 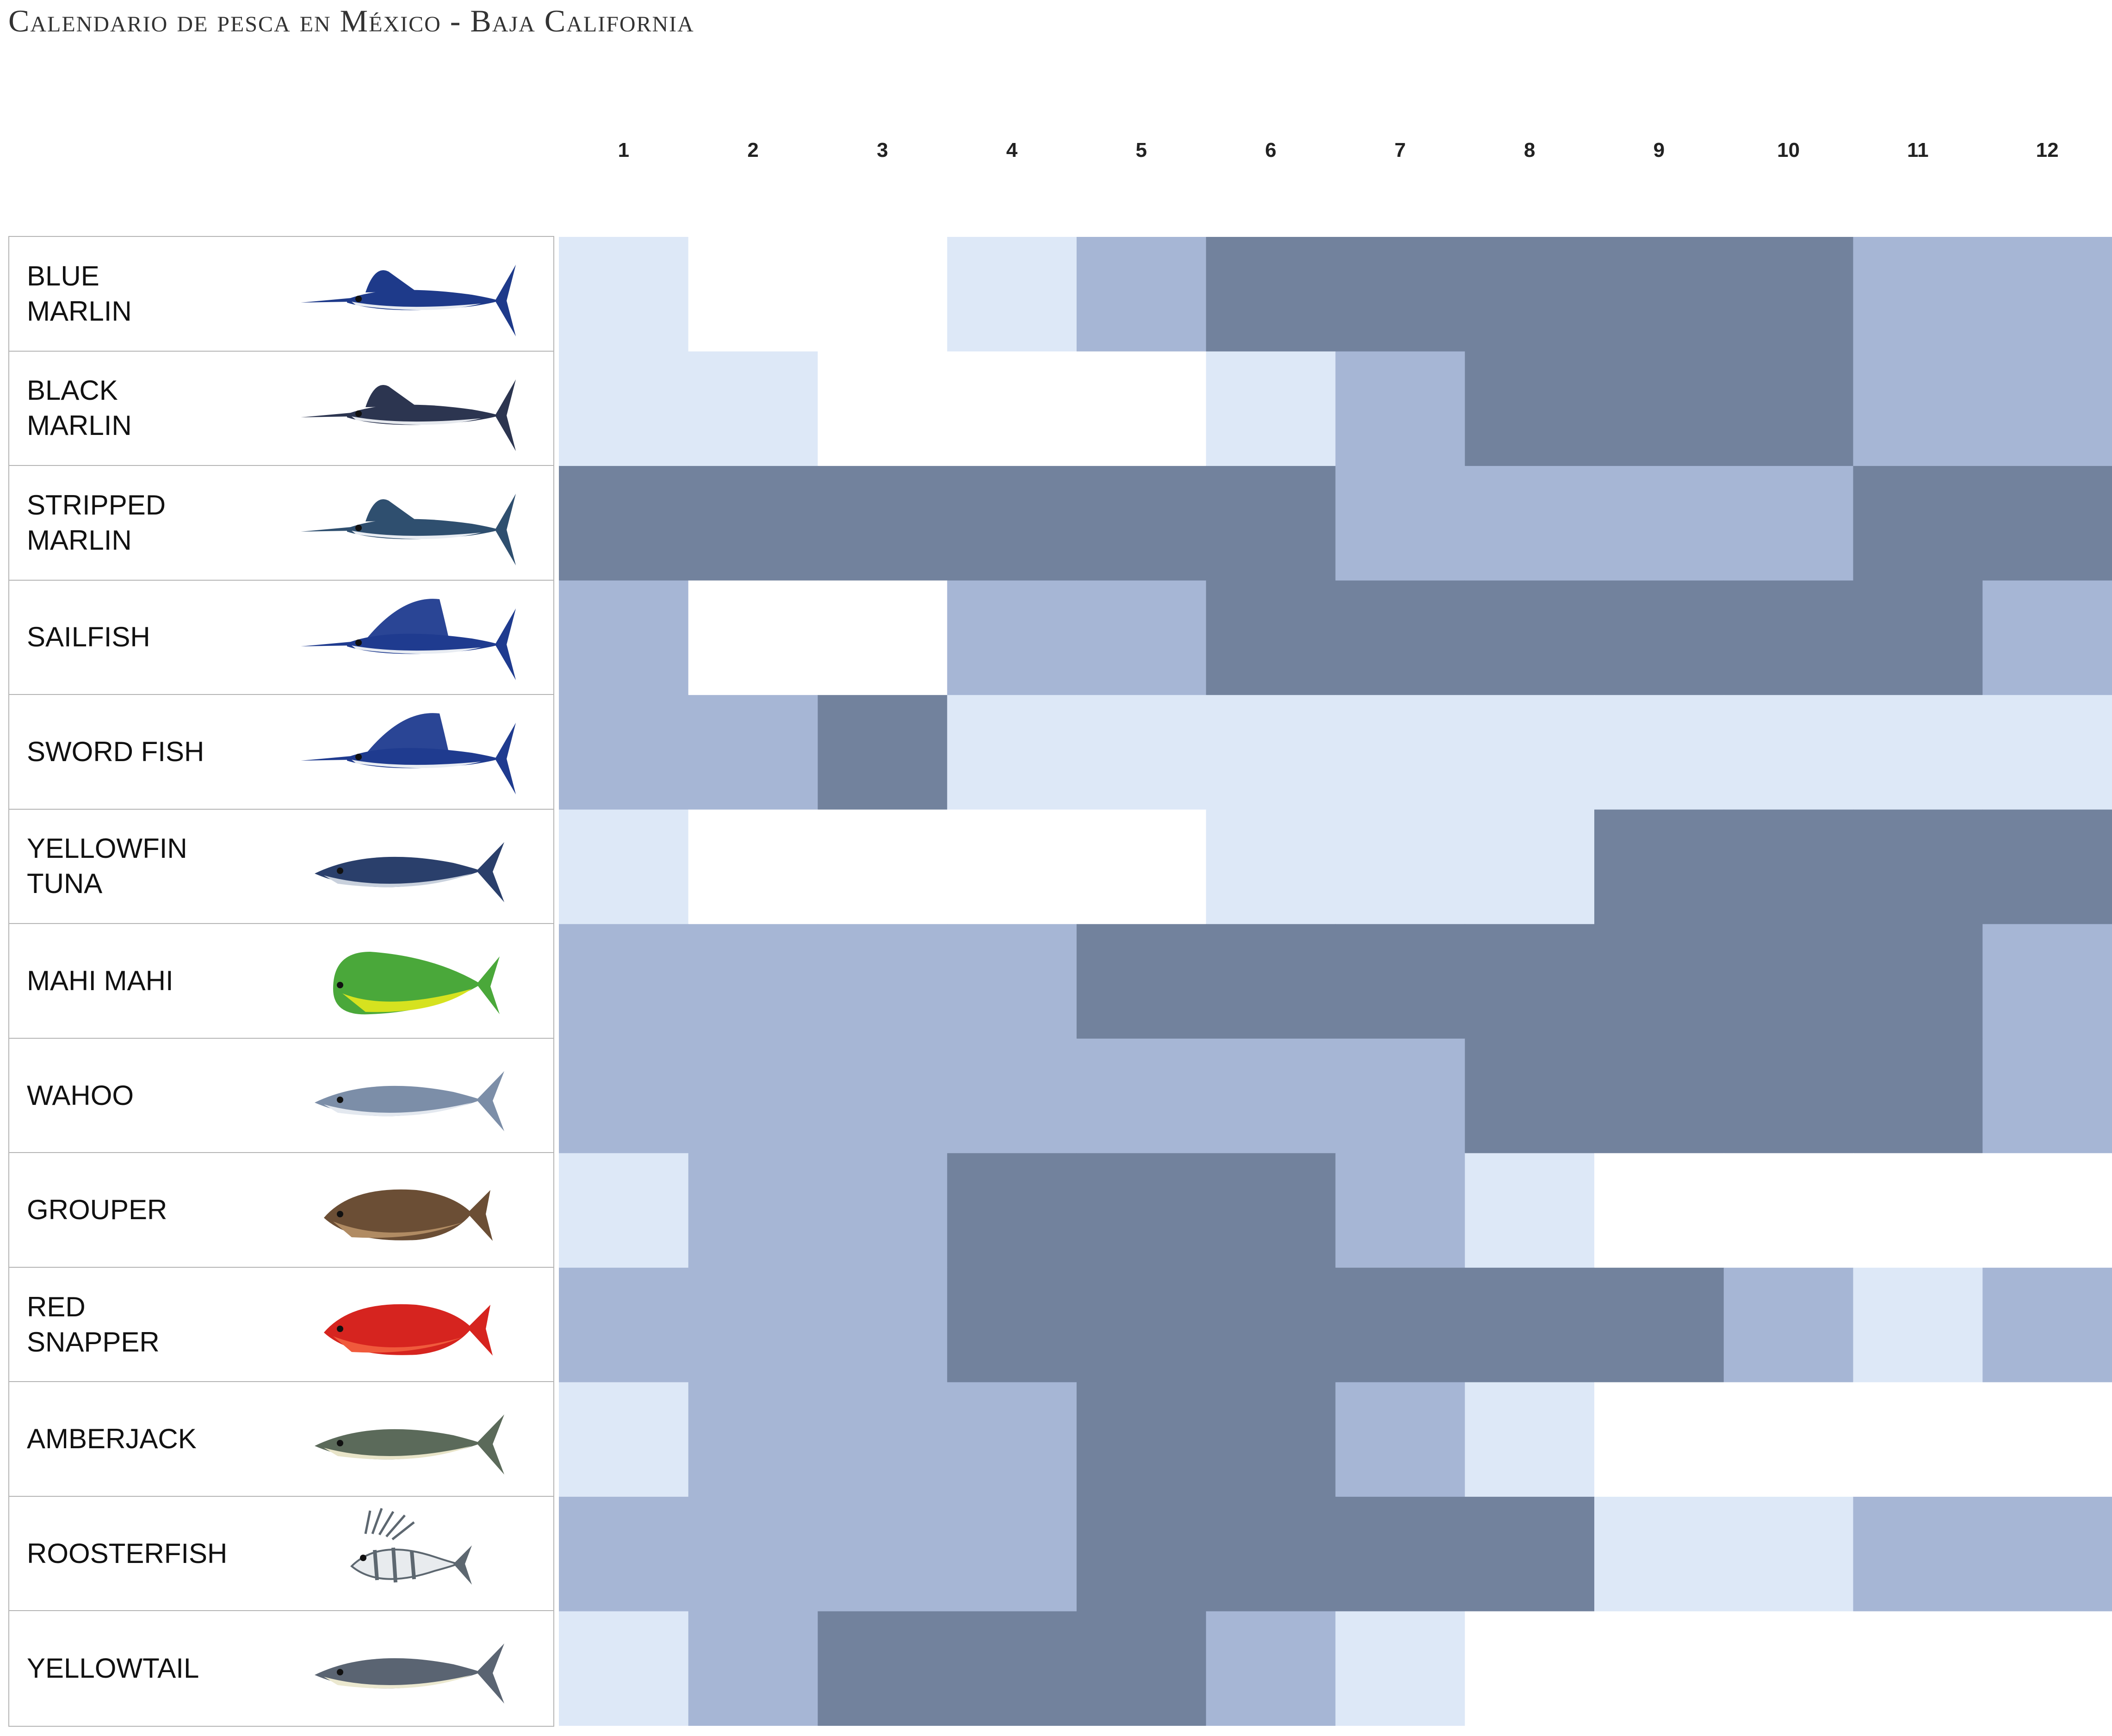 What do you see at coordinates (2047, 150) in the screenshot?
I see `month-label: 12` at bounding box center [2047, 150].